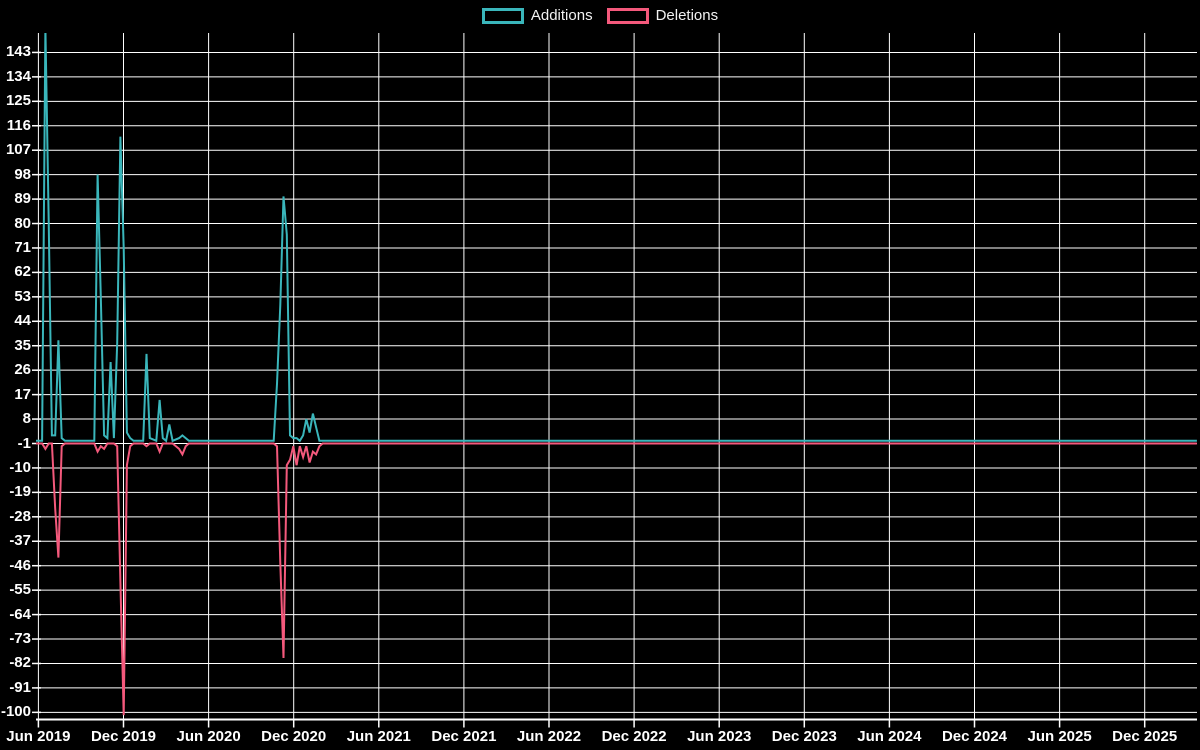 The image size is (1200, 750). I want to click on legend-label-additions: Additions, so click(561, 15).